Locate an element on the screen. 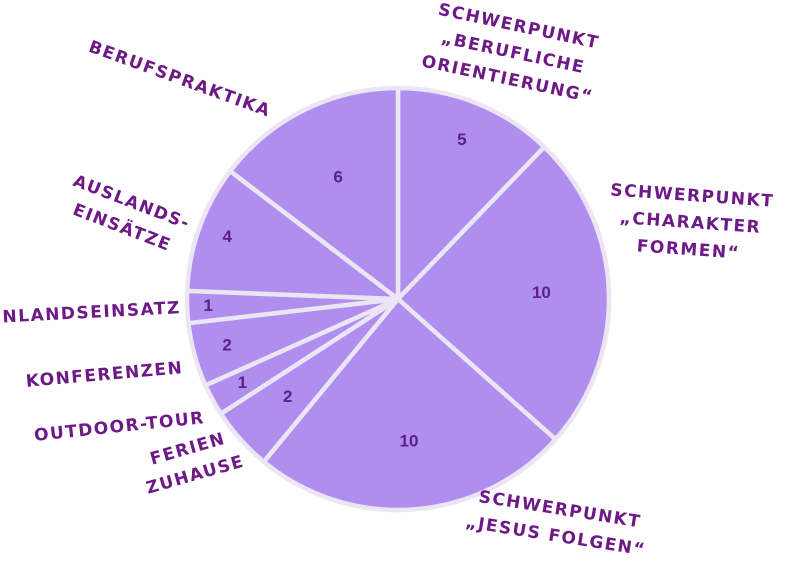 Image resolution: width=800 pixels, height=585 pixels. slice-value-ferien-zuhause: 2 is located at coordinates (287, 396).